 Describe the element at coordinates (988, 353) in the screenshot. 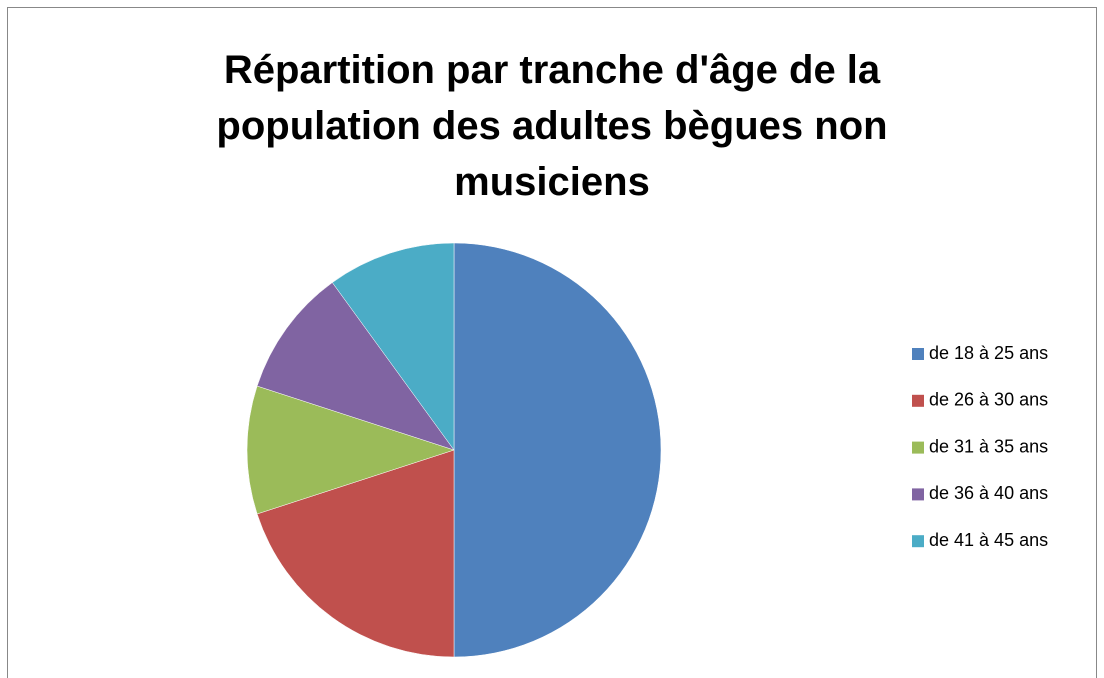

I see `legend-label: de 18 à 25 ans` at that location.